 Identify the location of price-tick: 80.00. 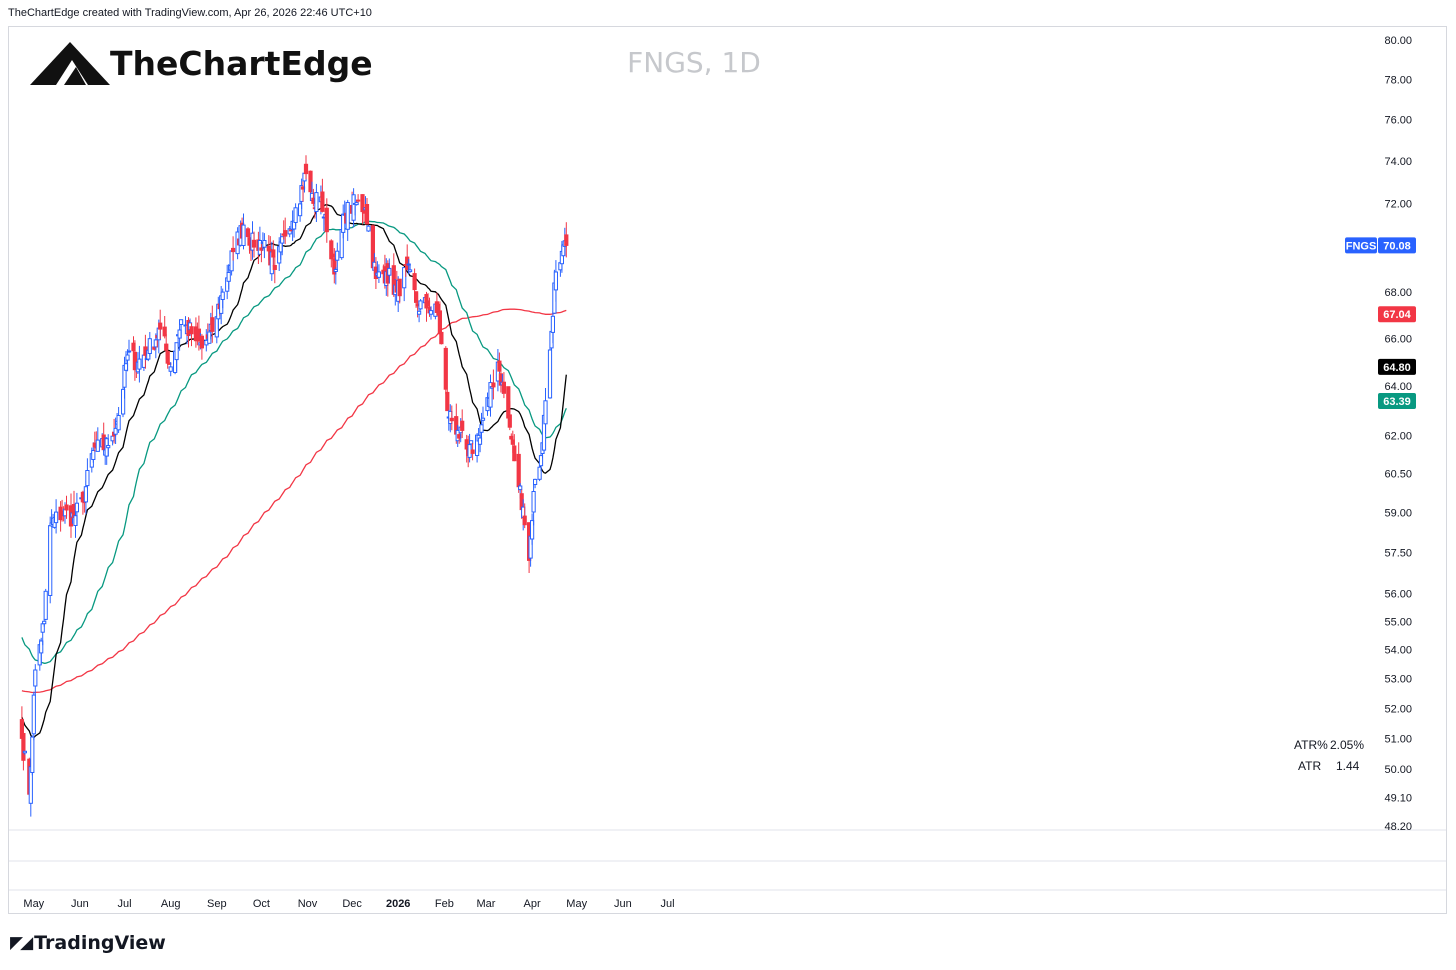
(1398, 41).